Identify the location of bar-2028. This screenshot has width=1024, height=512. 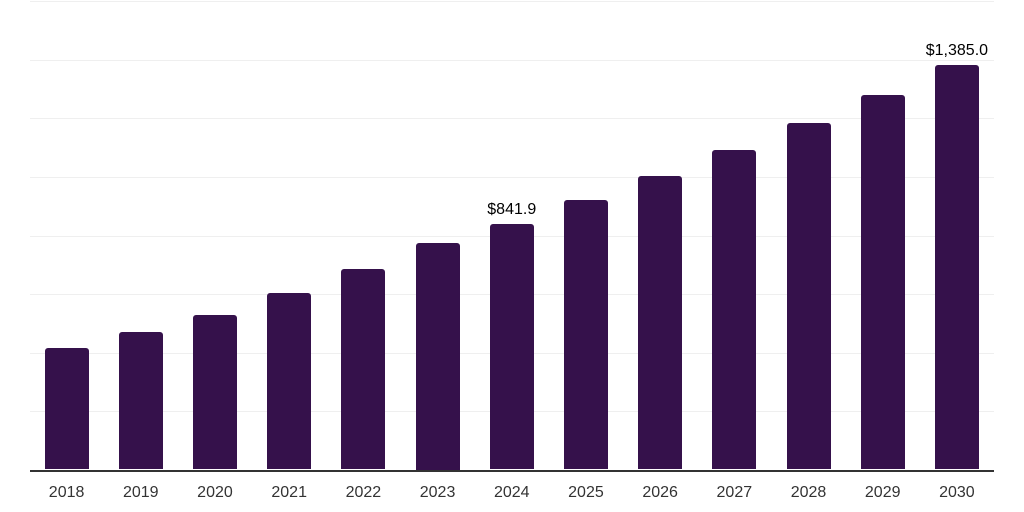
(808, 296).